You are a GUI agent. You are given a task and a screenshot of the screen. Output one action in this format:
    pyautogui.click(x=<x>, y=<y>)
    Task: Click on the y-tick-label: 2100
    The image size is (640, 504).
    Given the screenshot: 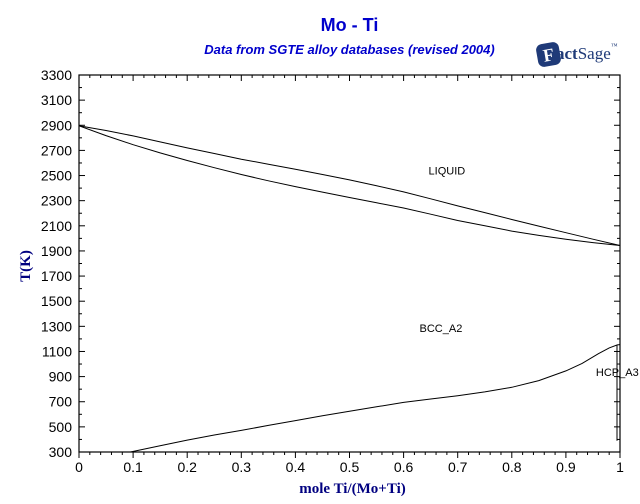 What is the action you would take?
    pyautogui.click(x=56, y=226)
    